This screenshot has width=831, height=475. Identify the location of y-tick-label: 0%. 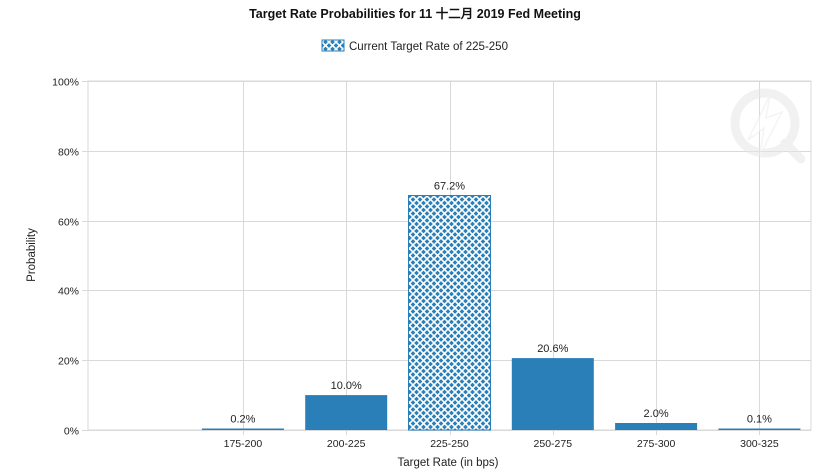
(71, 432).